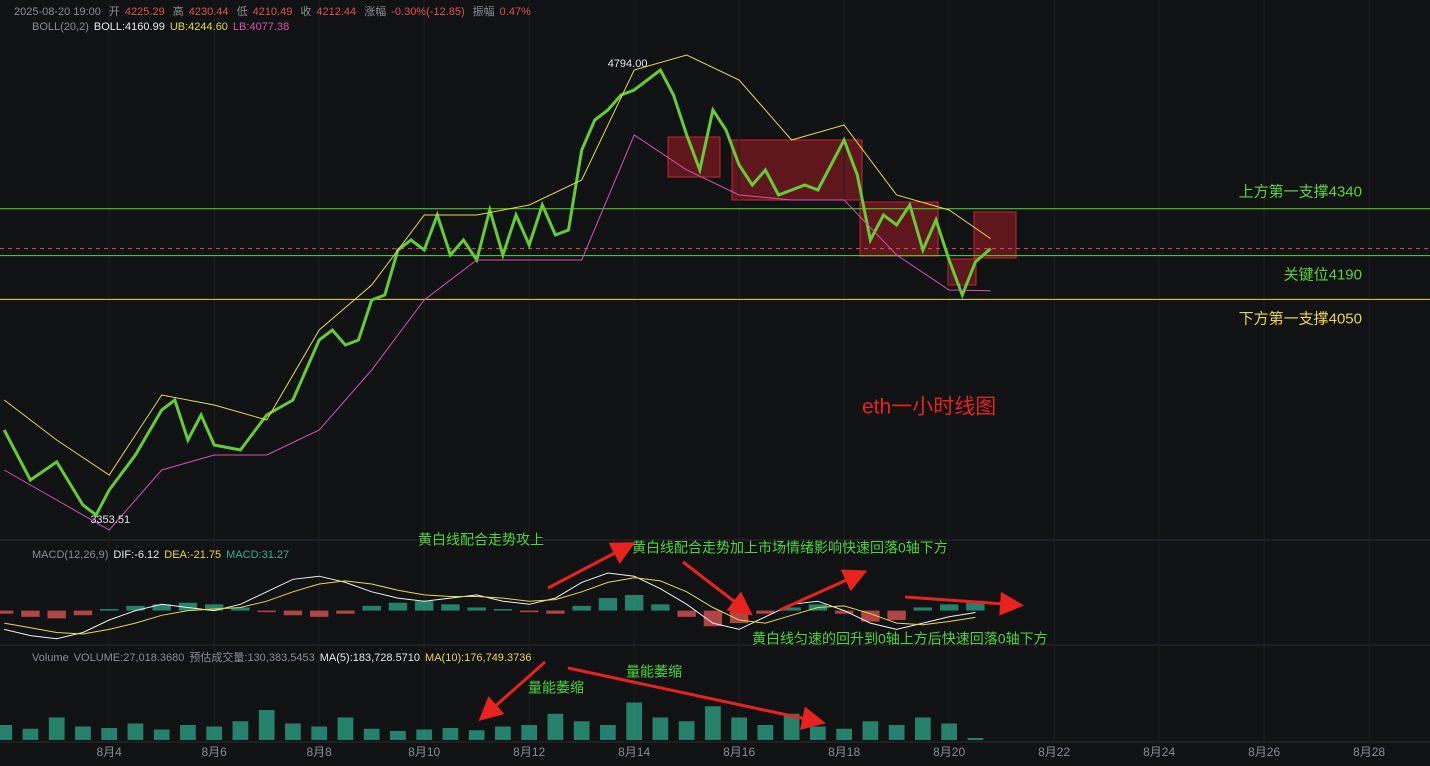 The image size is (1430, 766). I want to click on value: BOLL:4160.99, so click(129, 27).